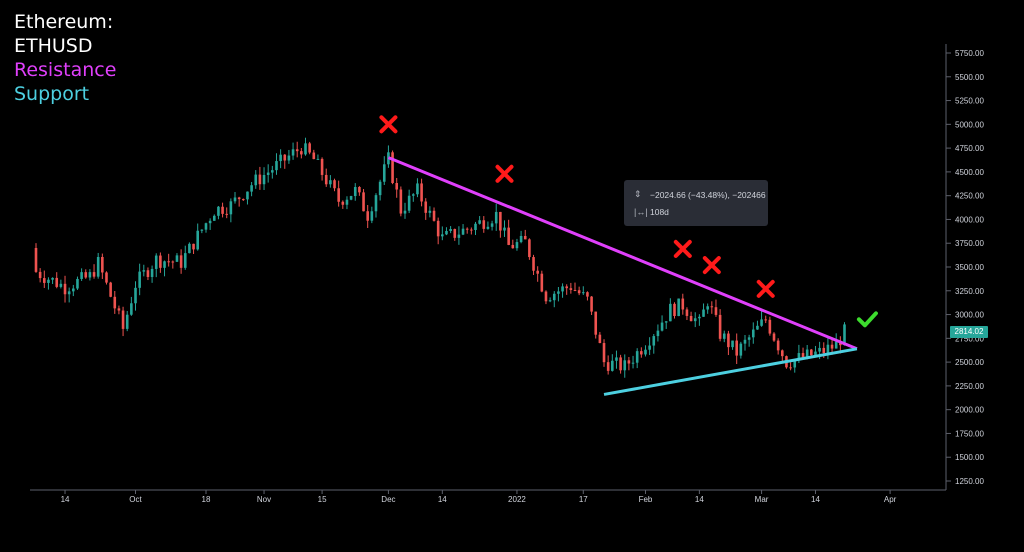 The width and height of the screenshot is (1024, 552). Describe the element at coordinates (699, 499) in the screenshot. I see `time-tick-label: 14` at that location.